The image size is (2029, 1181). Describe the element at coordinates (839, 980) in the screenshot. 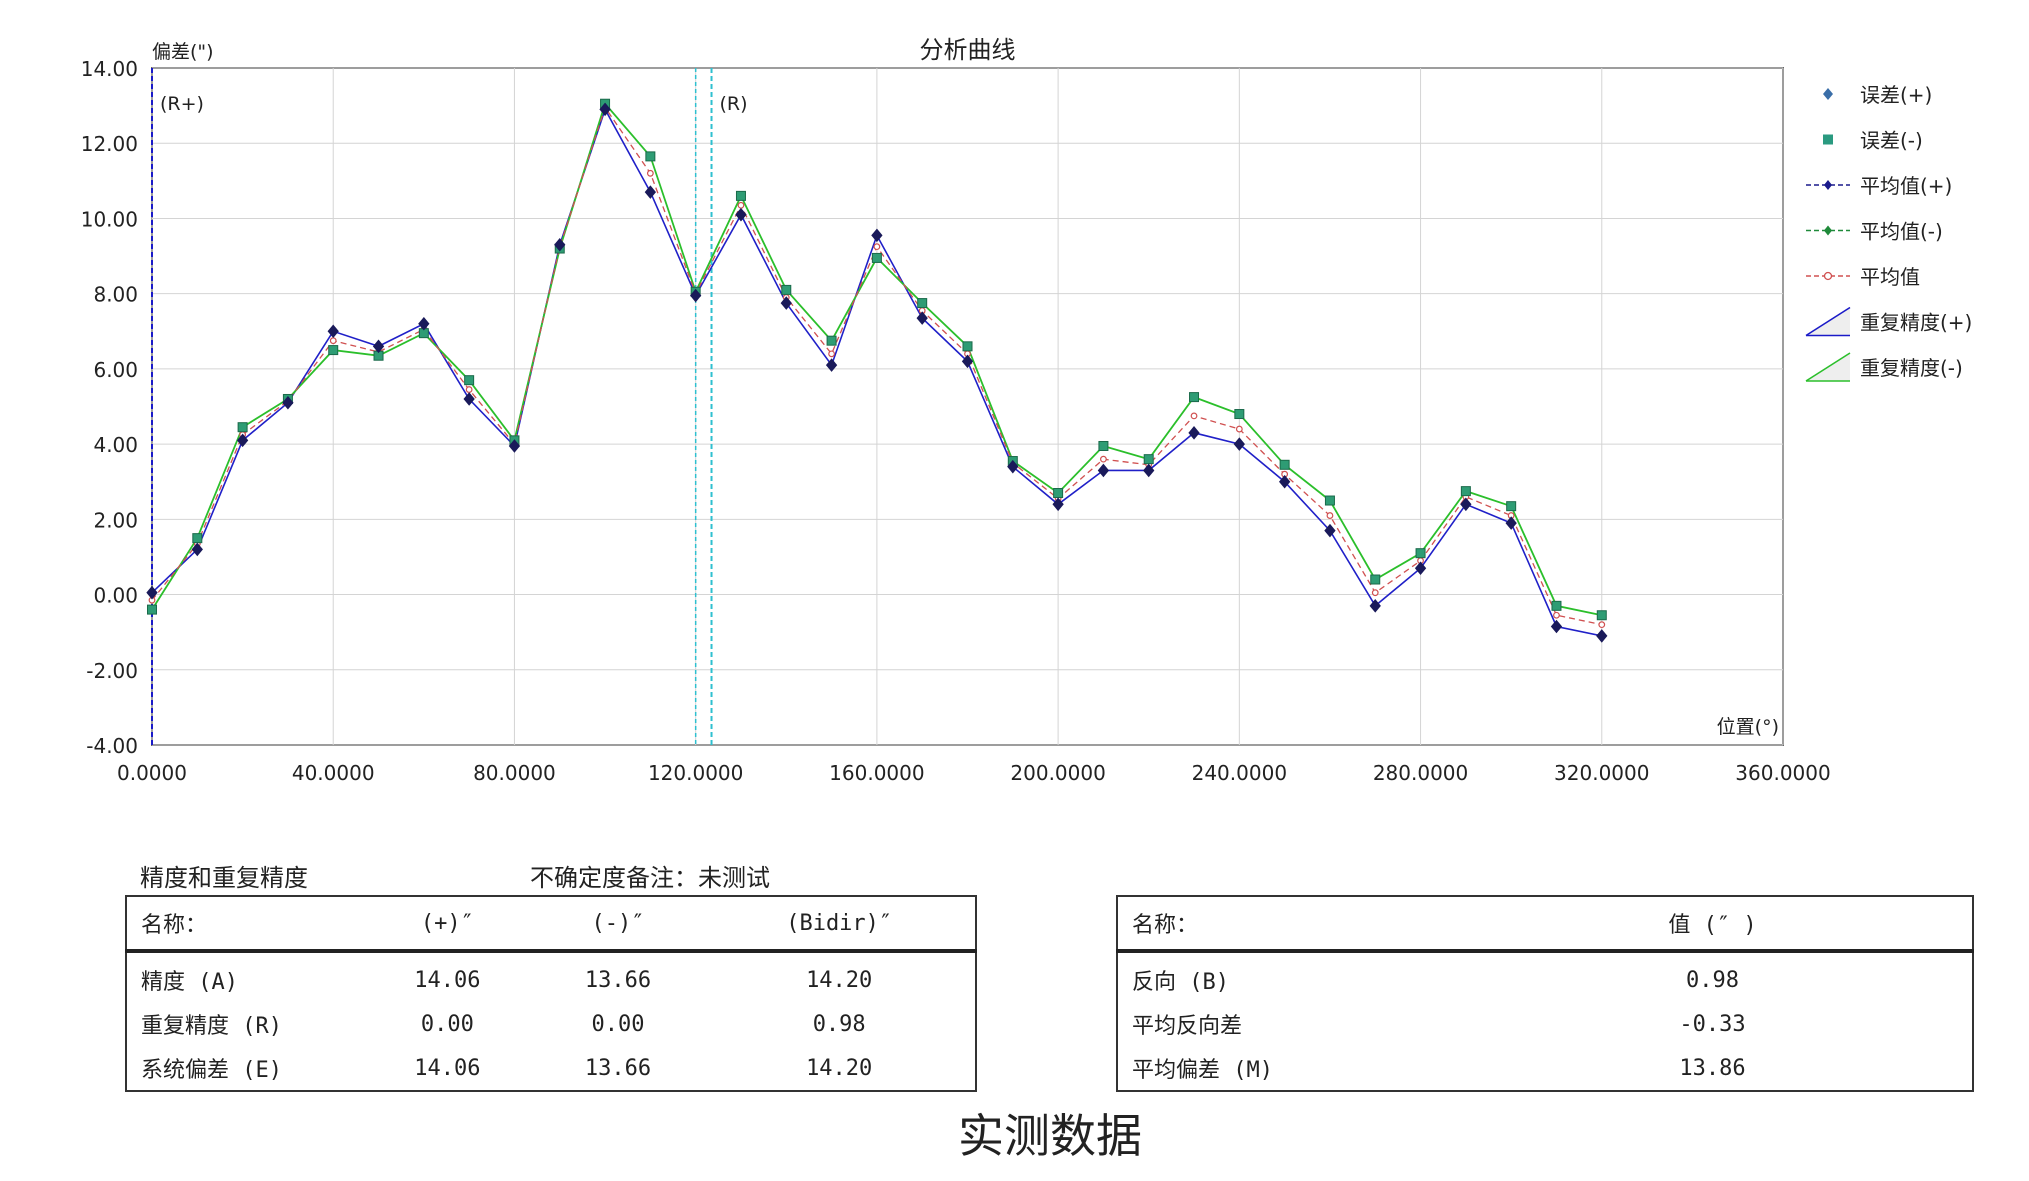

I see `cell: 14.20` at that location.